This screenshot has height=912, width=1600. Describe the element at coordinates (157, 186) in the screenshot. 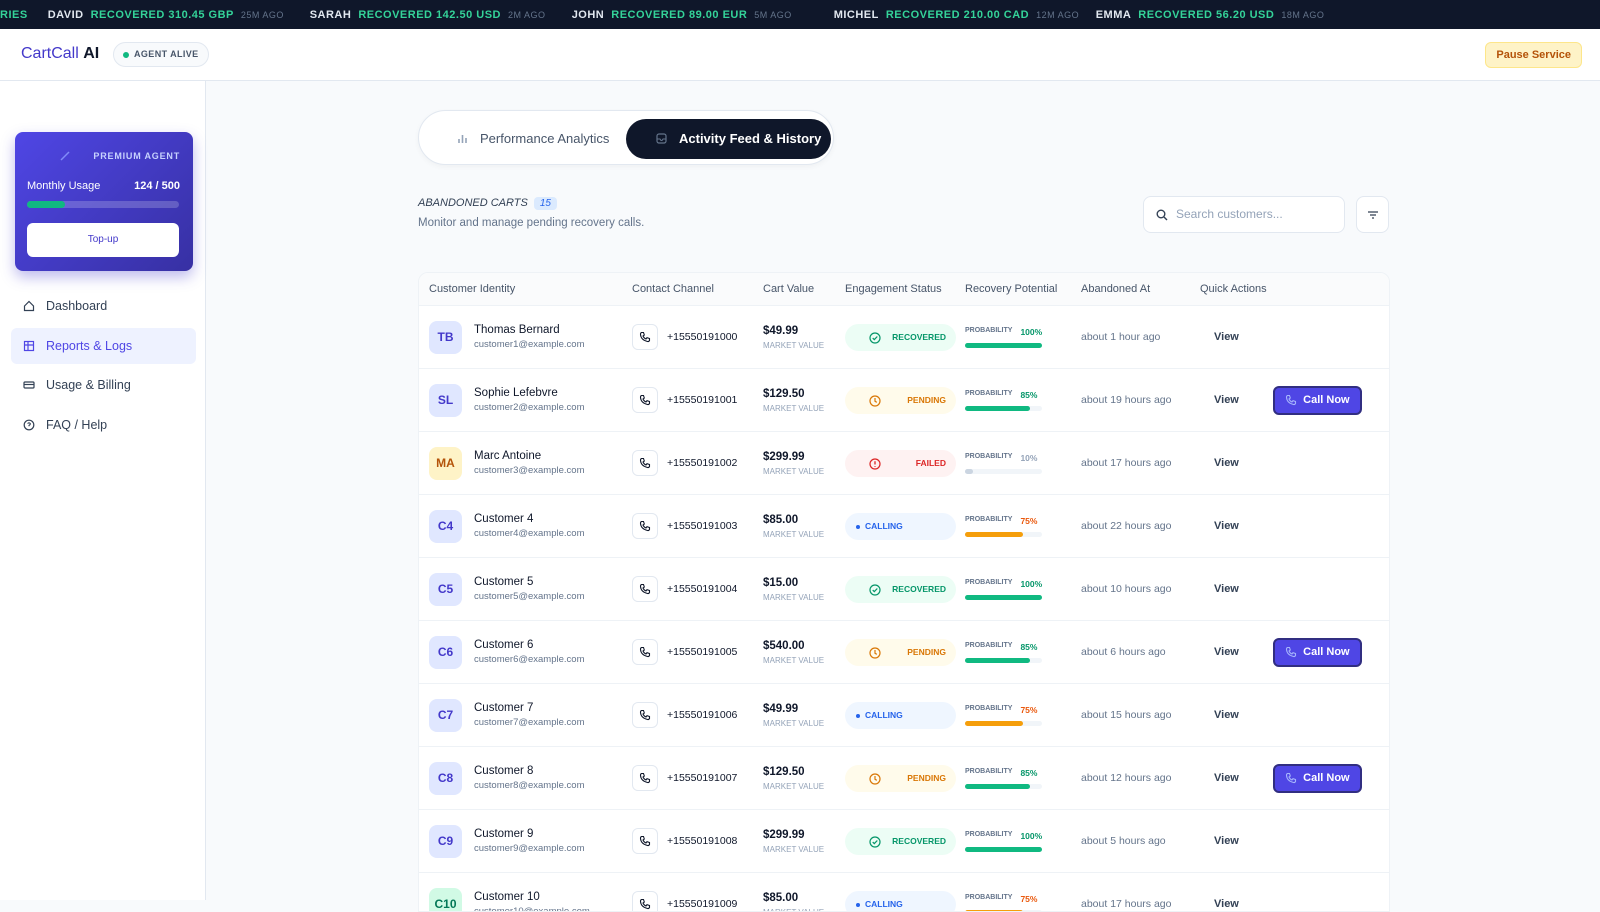

I see `usage-text: 124 / 500` at that location.